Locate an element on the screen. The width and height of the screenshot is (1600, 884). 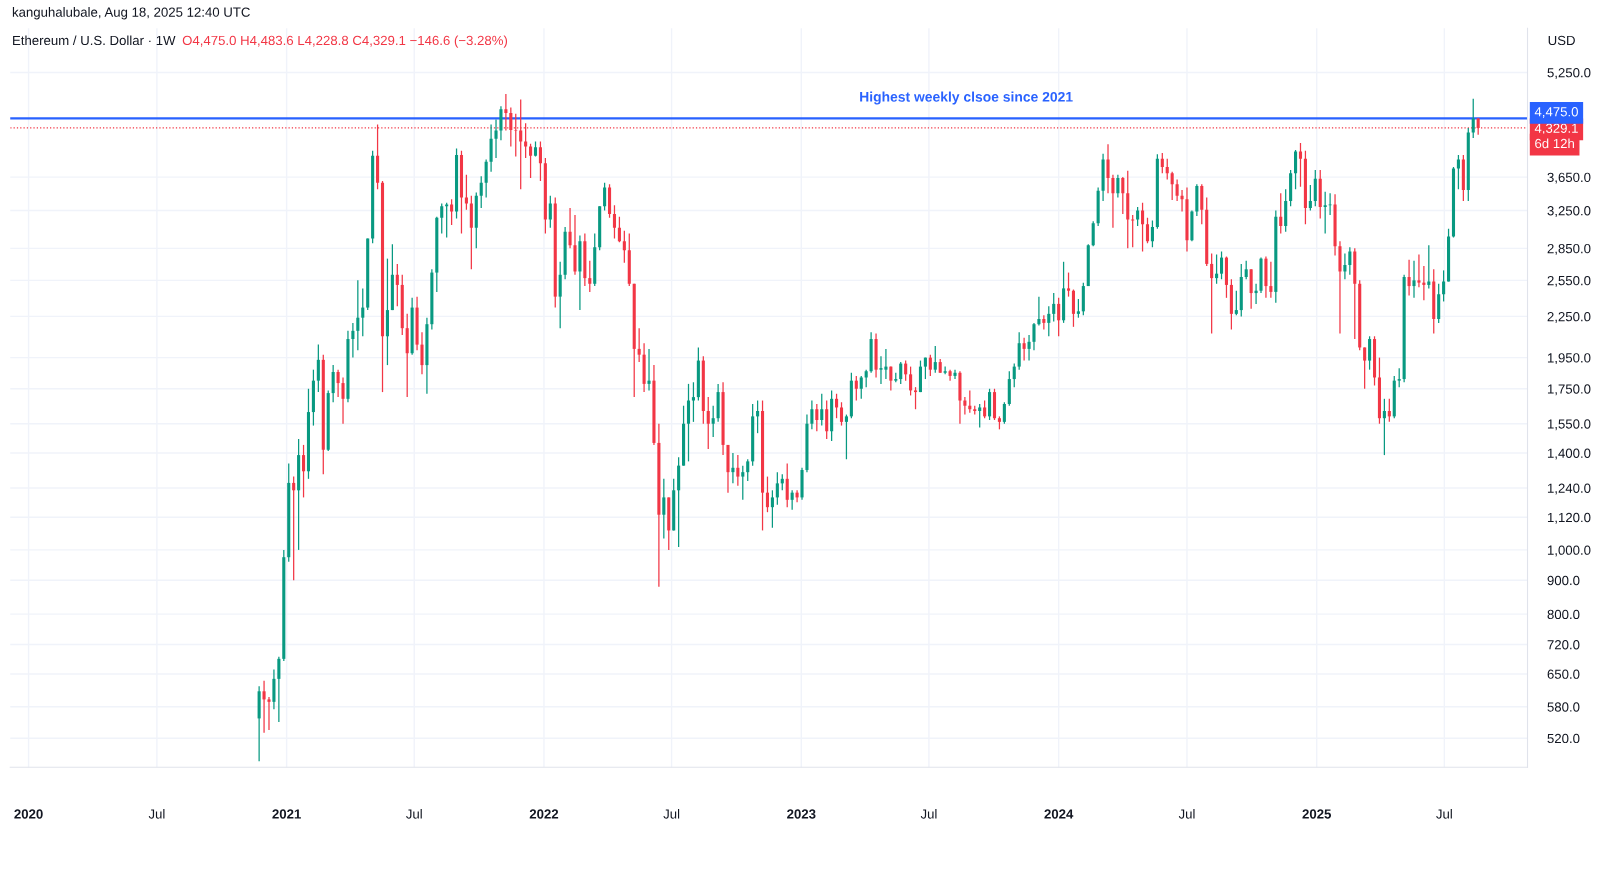
x-tick-label: 2021 is located at coordinates (286, 814).